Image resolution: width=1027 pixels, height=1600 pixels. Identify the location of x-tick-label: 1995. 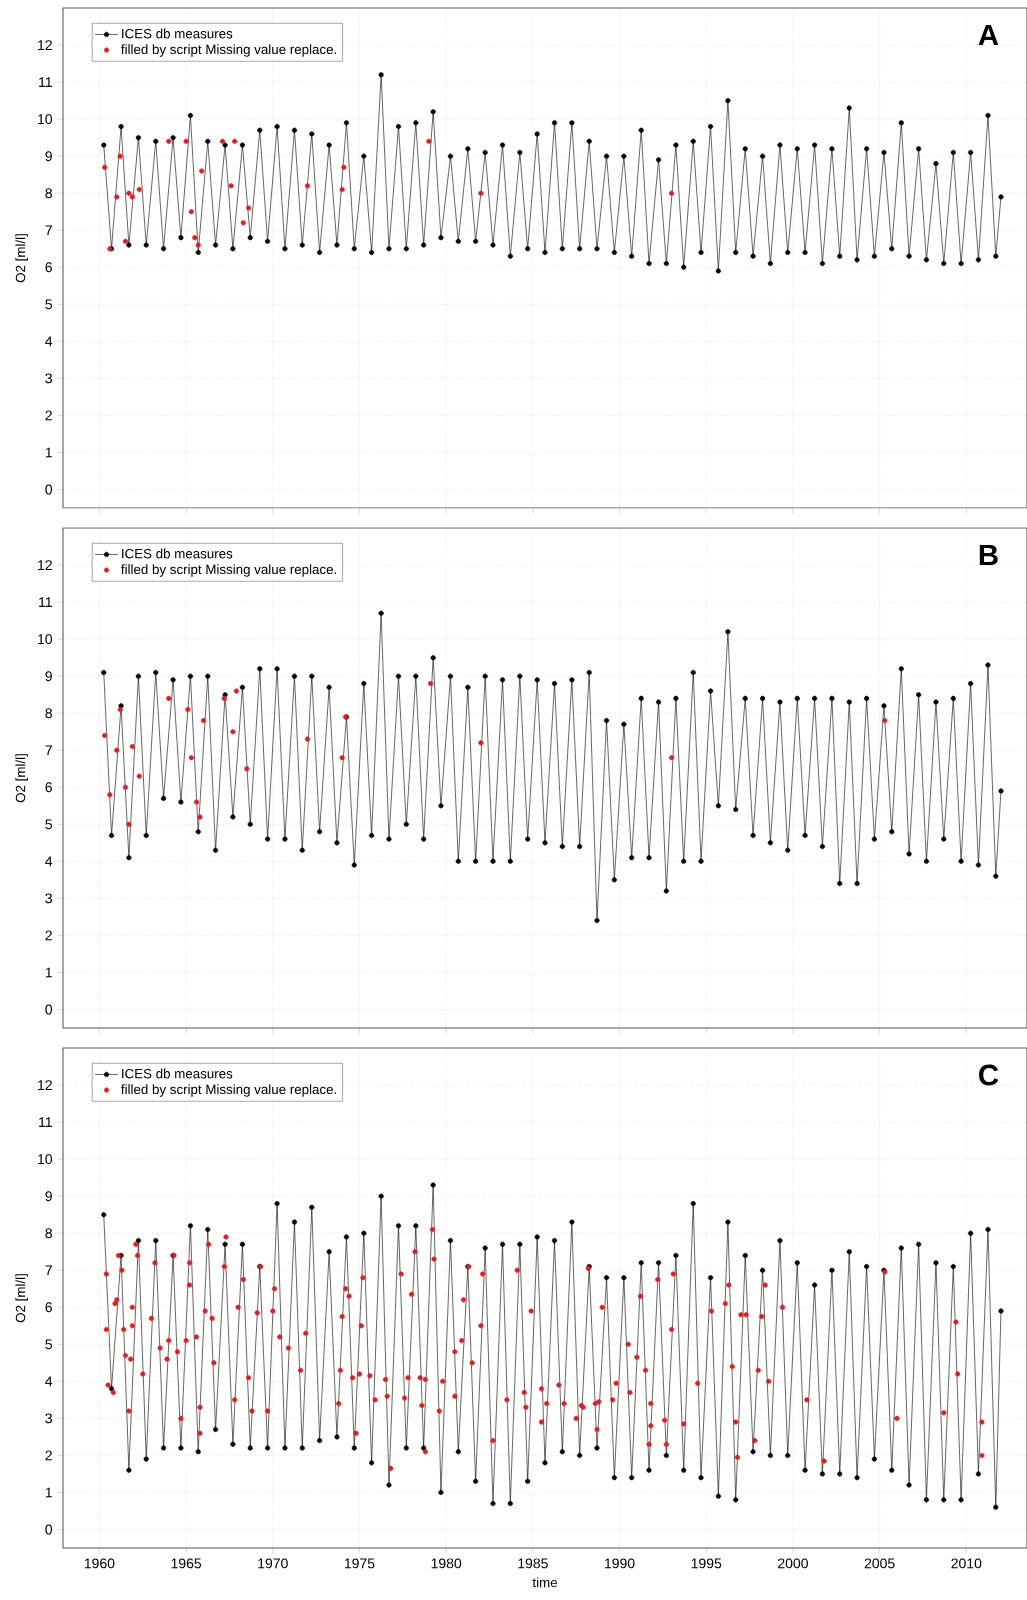
(706, 1563).